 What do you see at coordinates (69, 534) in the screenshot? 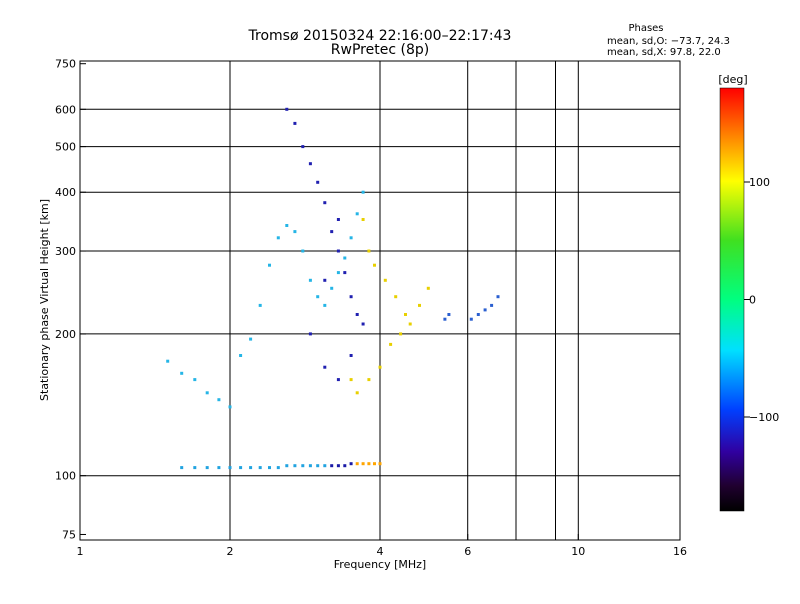
I see `y-tick-label: 75` at bounding box center [69, 534].